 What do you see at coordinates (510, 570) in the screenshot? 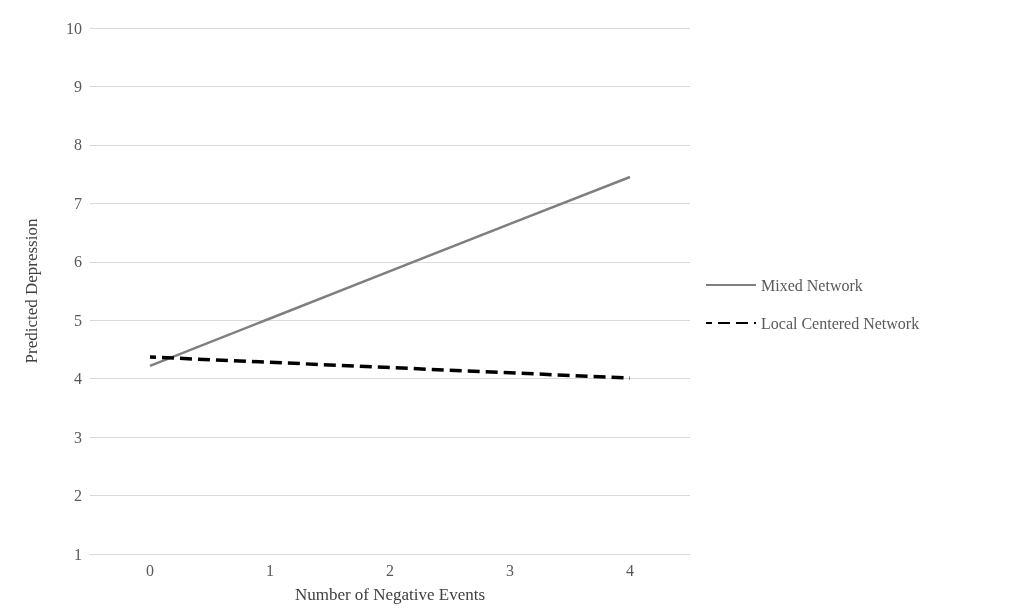
I see `x-tick-label: 3` at bounding box center [510, 570].